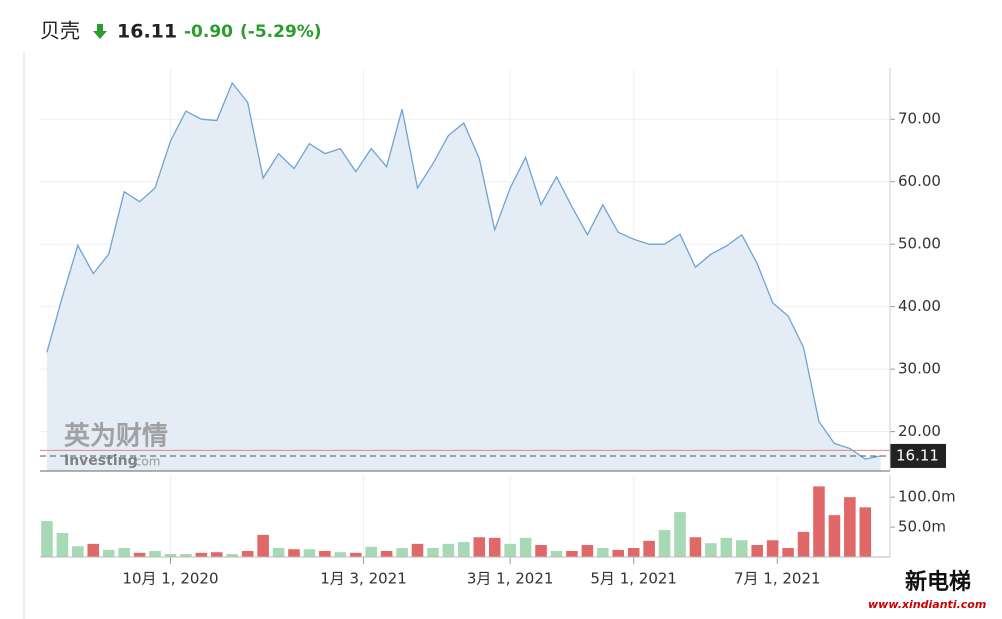 The height and width of the screenshot is (619, 1002). Describe the element at coordinates (919, 369) in the screenshot. I see `y-tick-label: 30.00` at that location.